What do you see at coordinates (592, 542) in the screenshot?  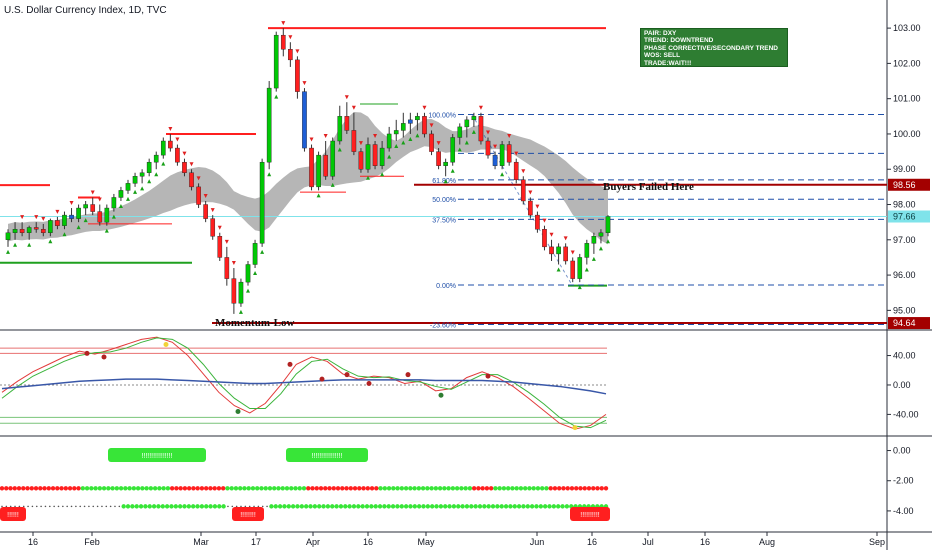 I see `x-tick-label: 16` at bounding box center [592, 542].